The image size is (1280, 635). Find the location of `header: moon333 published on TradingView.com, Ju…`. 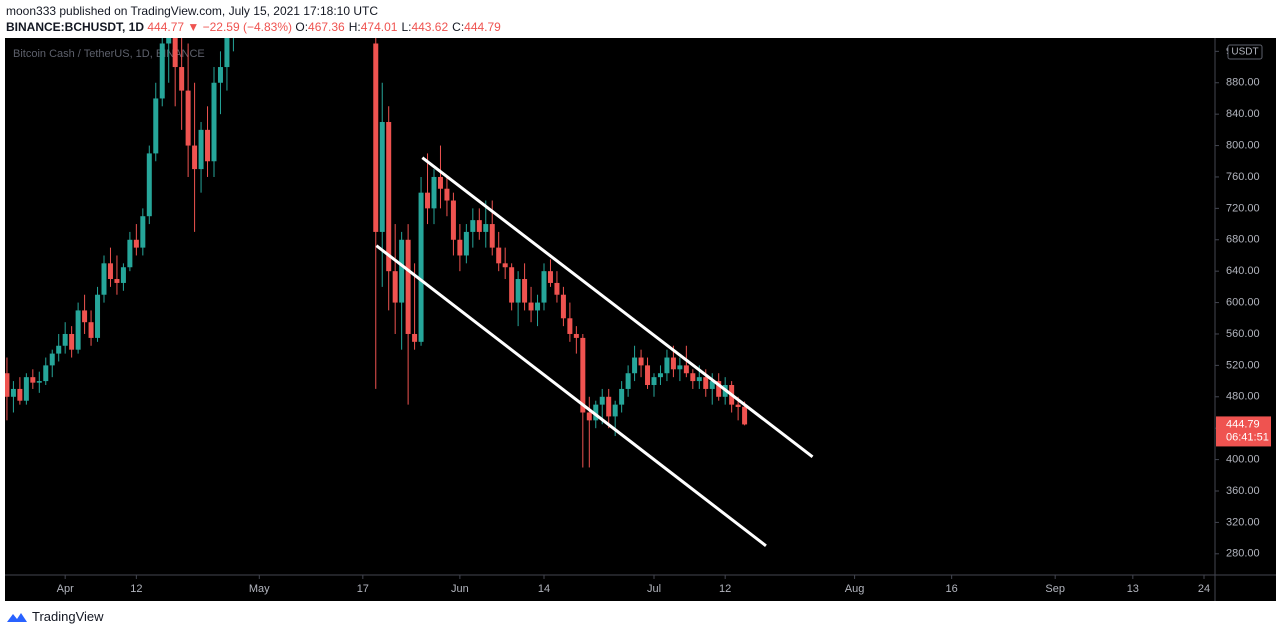

header: moon333 published on TradingView.com, Ju… is located at coordinates (255, 19).